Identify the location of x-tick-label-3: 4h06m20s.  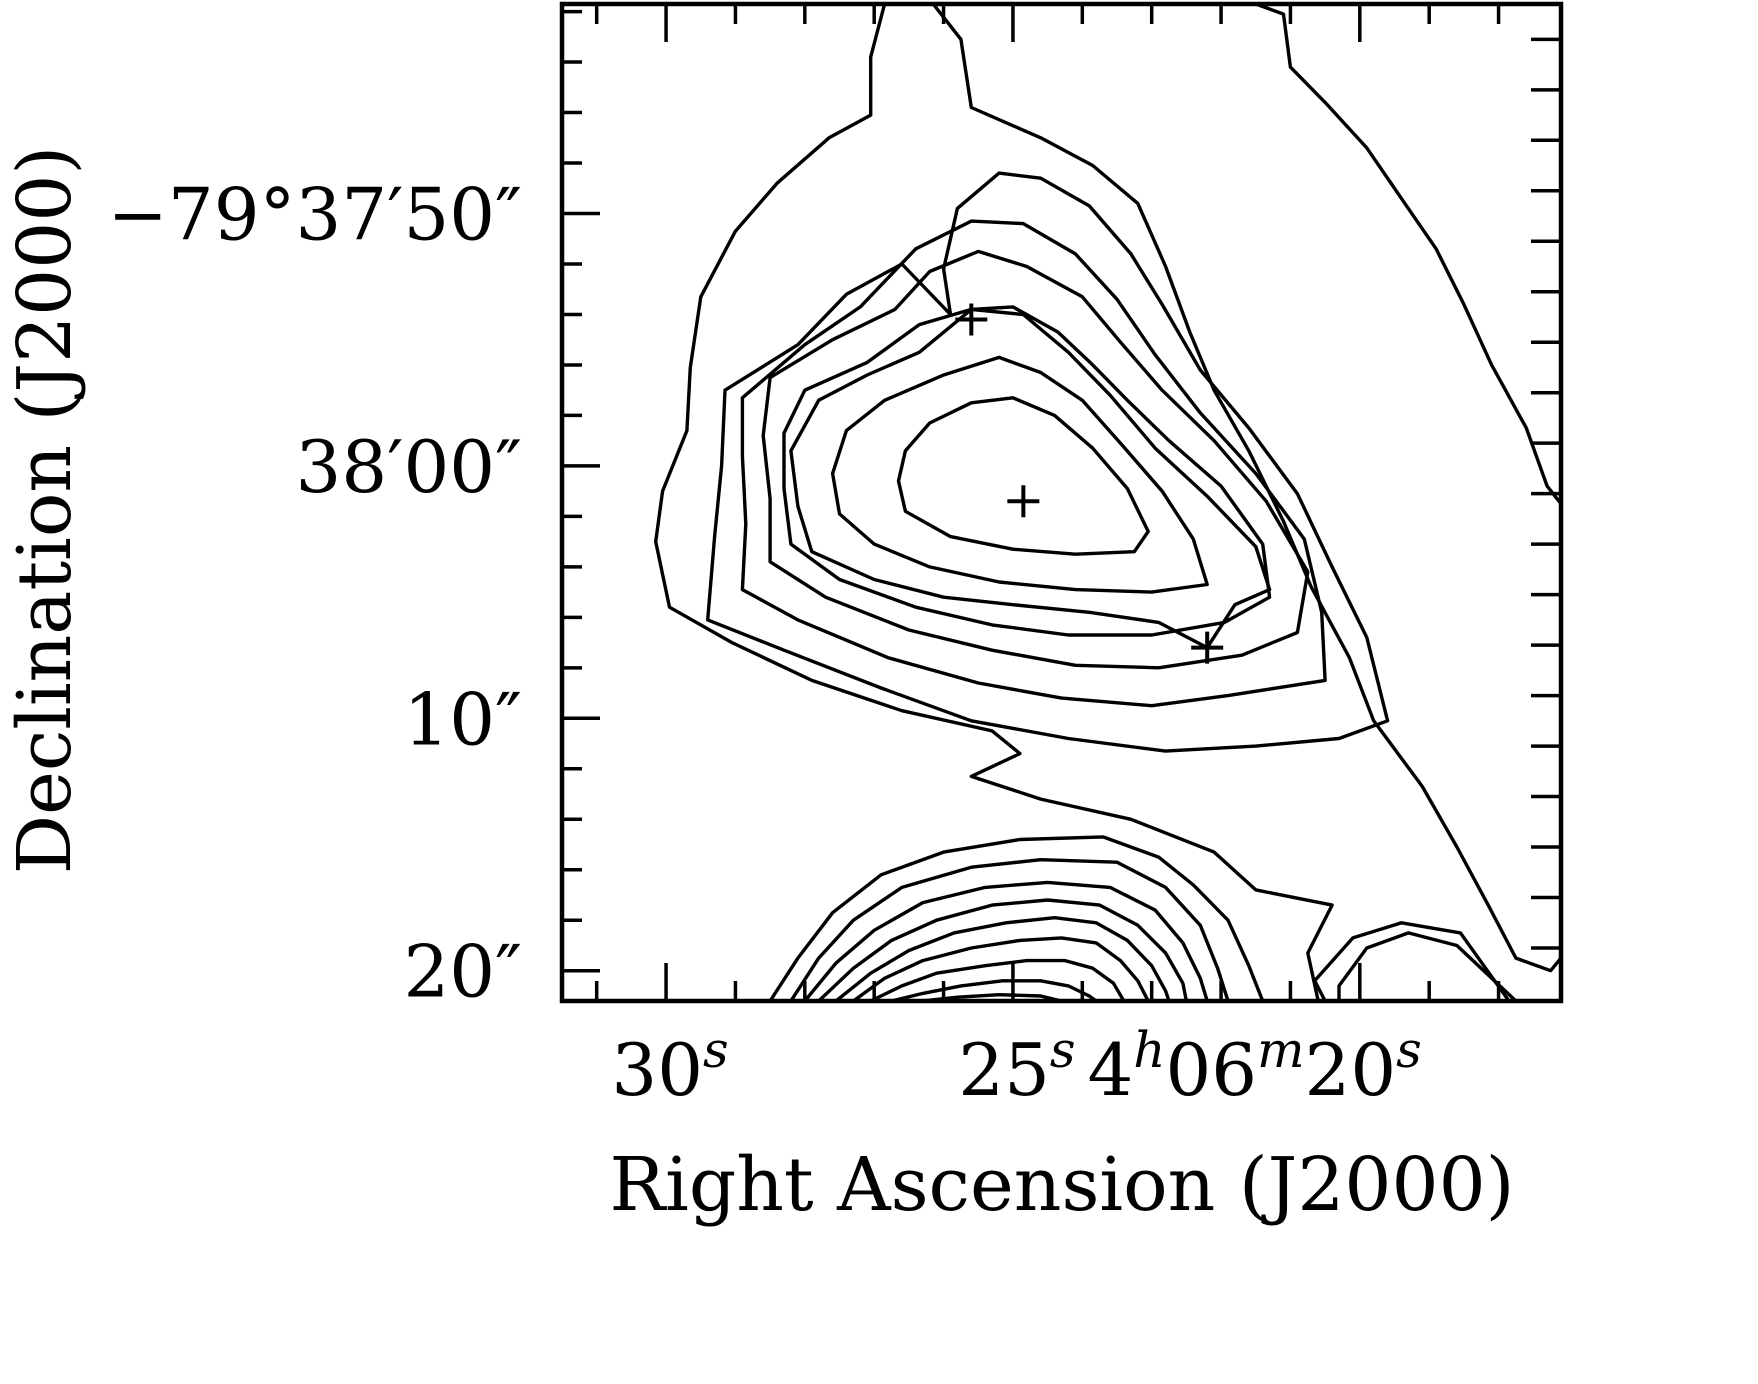
(1254, 1066).